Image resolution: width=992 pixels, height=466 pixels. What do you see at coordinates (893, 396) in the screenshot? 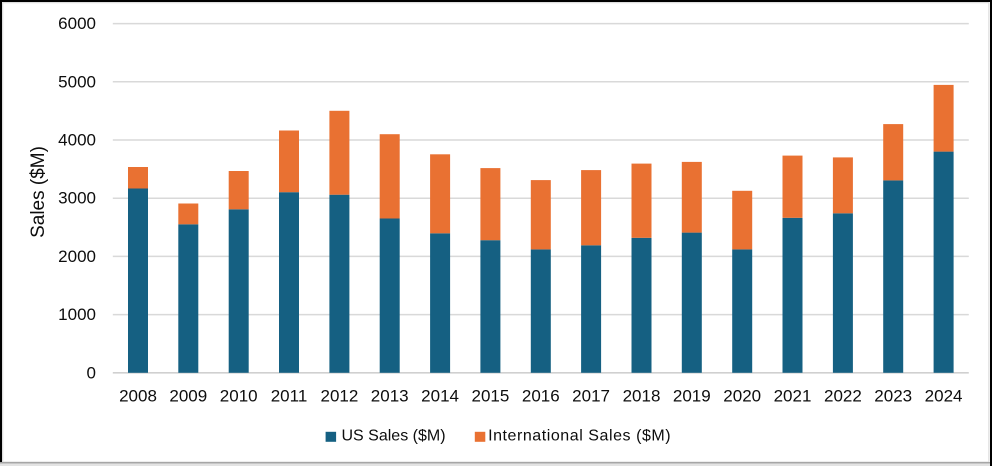
I see `svg-text: 2023` at bounding box center [893, 396].